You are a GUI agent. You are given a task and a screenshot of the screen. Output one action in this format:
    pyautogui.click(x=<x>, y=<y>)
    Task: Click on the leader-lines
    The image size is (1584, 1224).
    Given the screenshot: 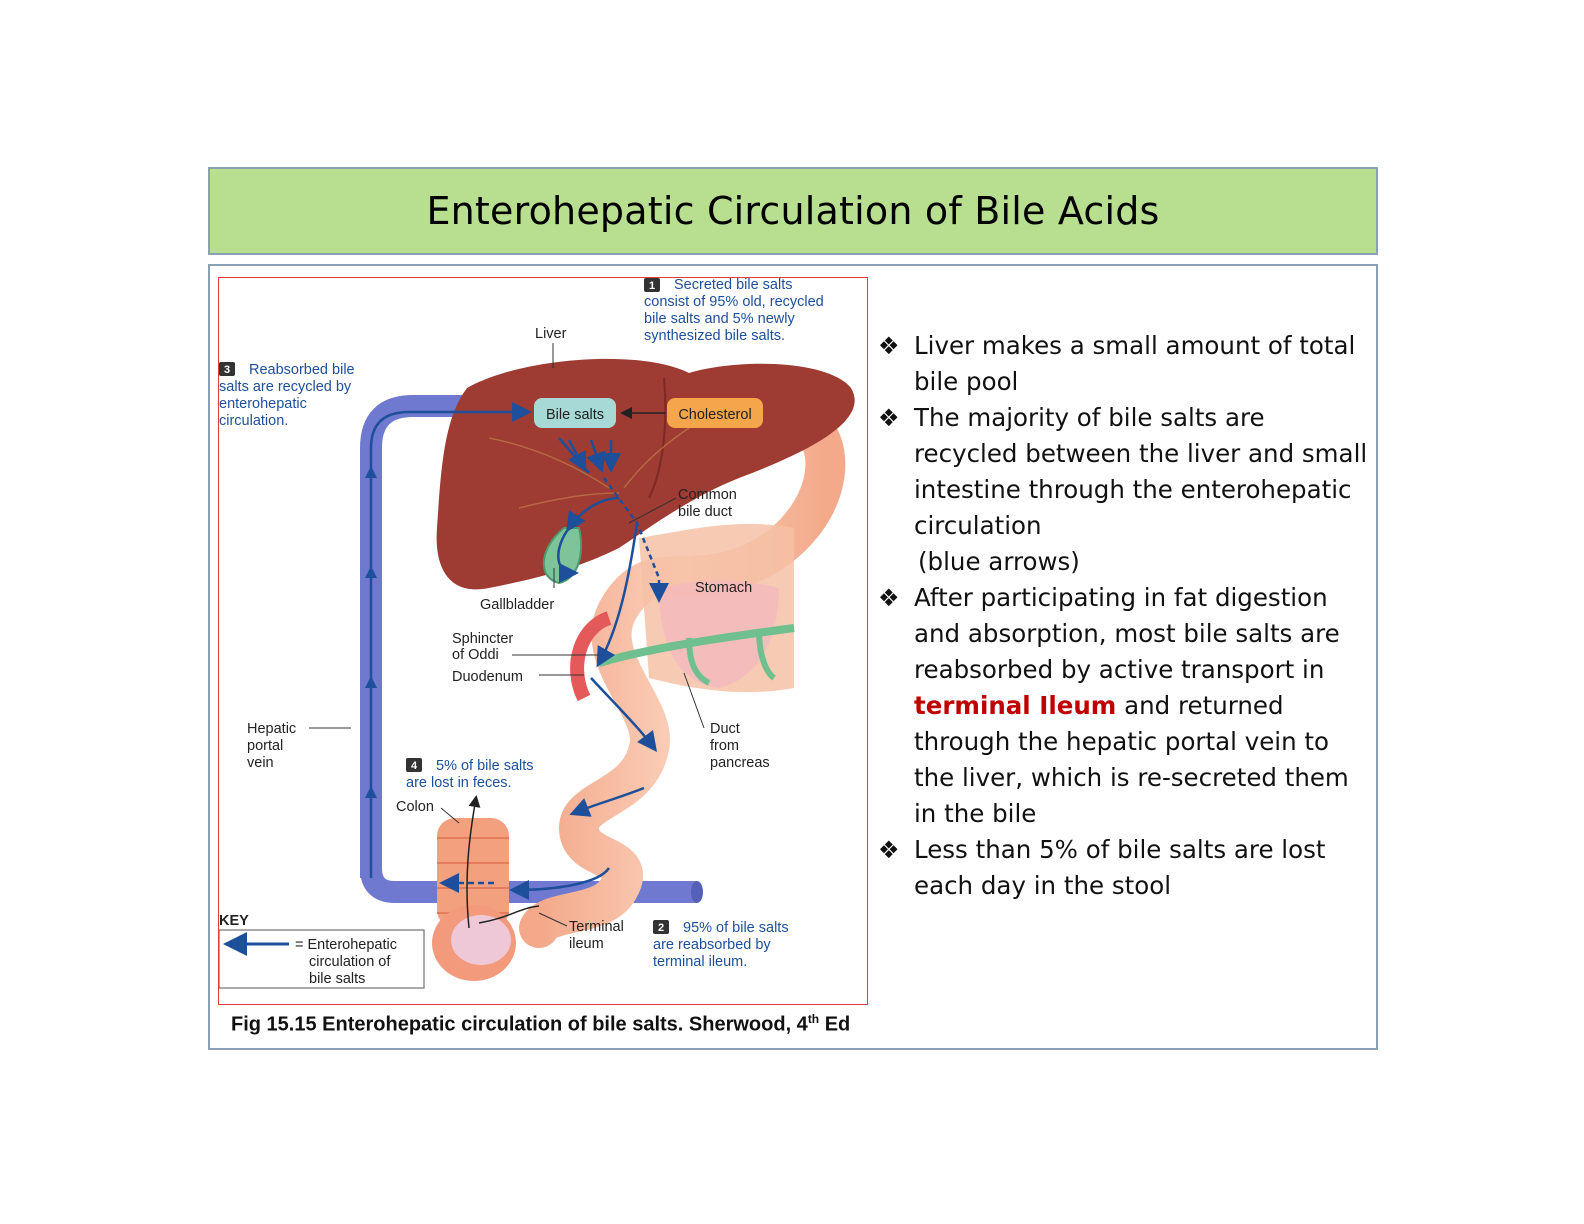 What is the action you would take?
    pyautogui.click(x=507, y=635)
    